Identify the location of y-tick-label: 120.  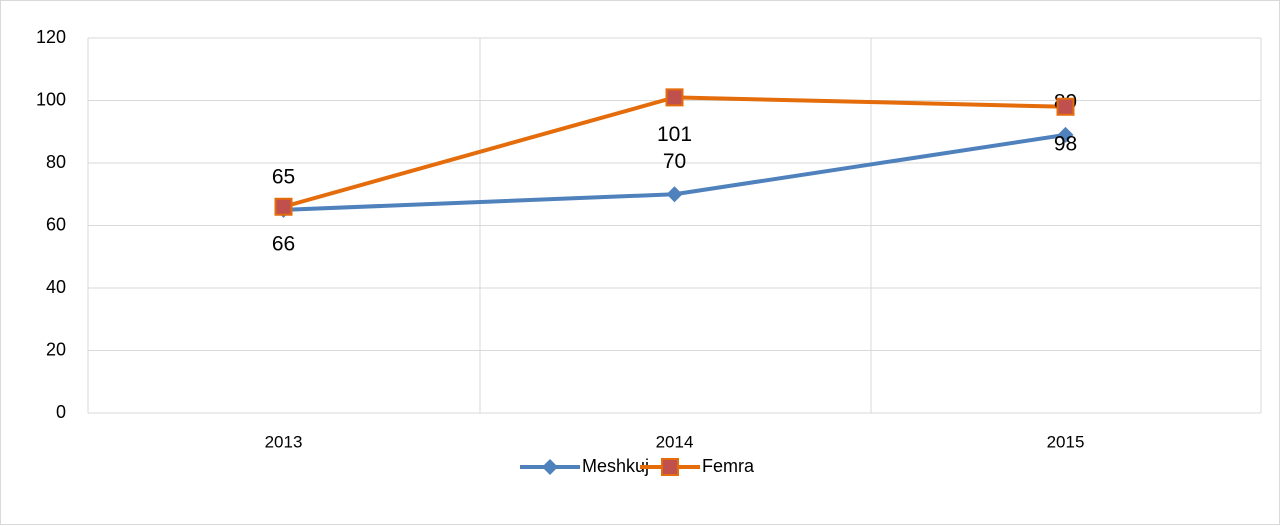
(51, 37).